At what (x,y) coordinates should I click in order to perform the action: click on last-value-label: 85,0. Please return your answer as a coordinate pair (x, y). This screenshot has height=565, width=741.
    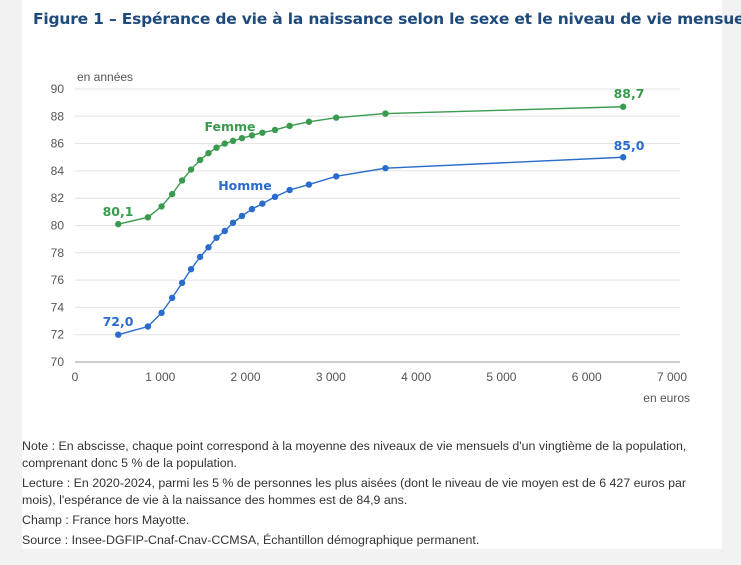
    Looking at the image, I should click on (629, 145).